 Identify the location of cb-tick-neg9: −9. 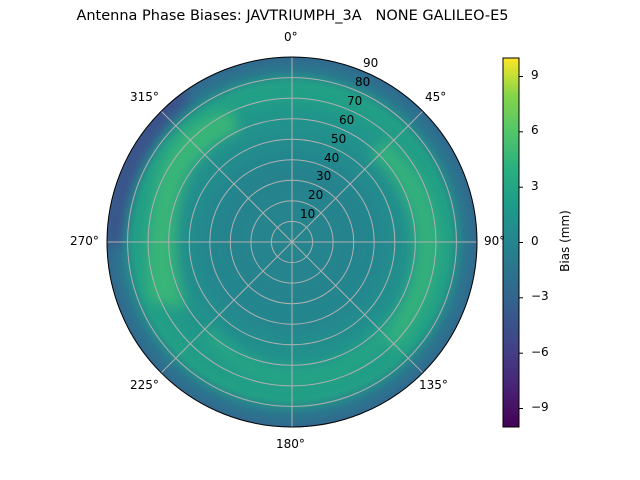
(540, 407).